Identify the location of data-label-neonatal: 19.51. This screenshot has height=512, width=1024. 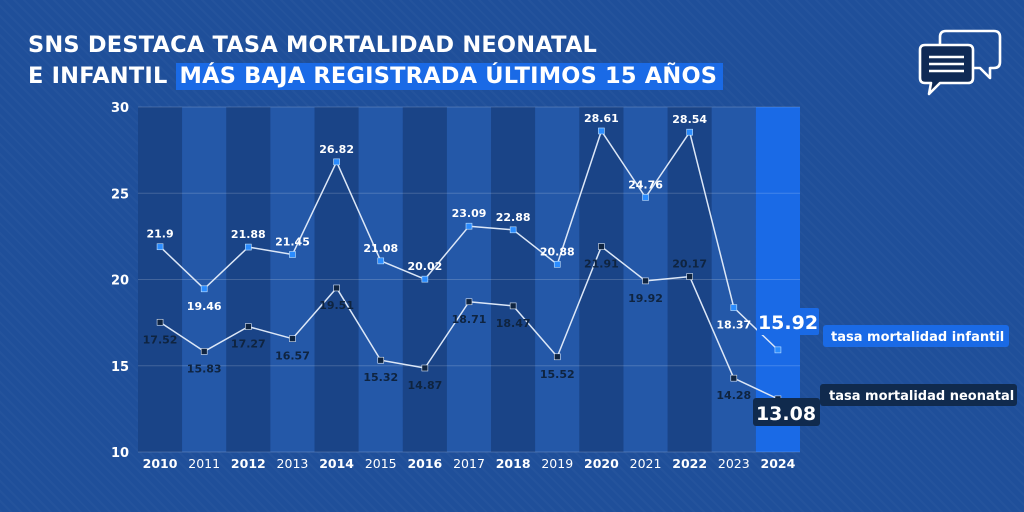
(336, 305).